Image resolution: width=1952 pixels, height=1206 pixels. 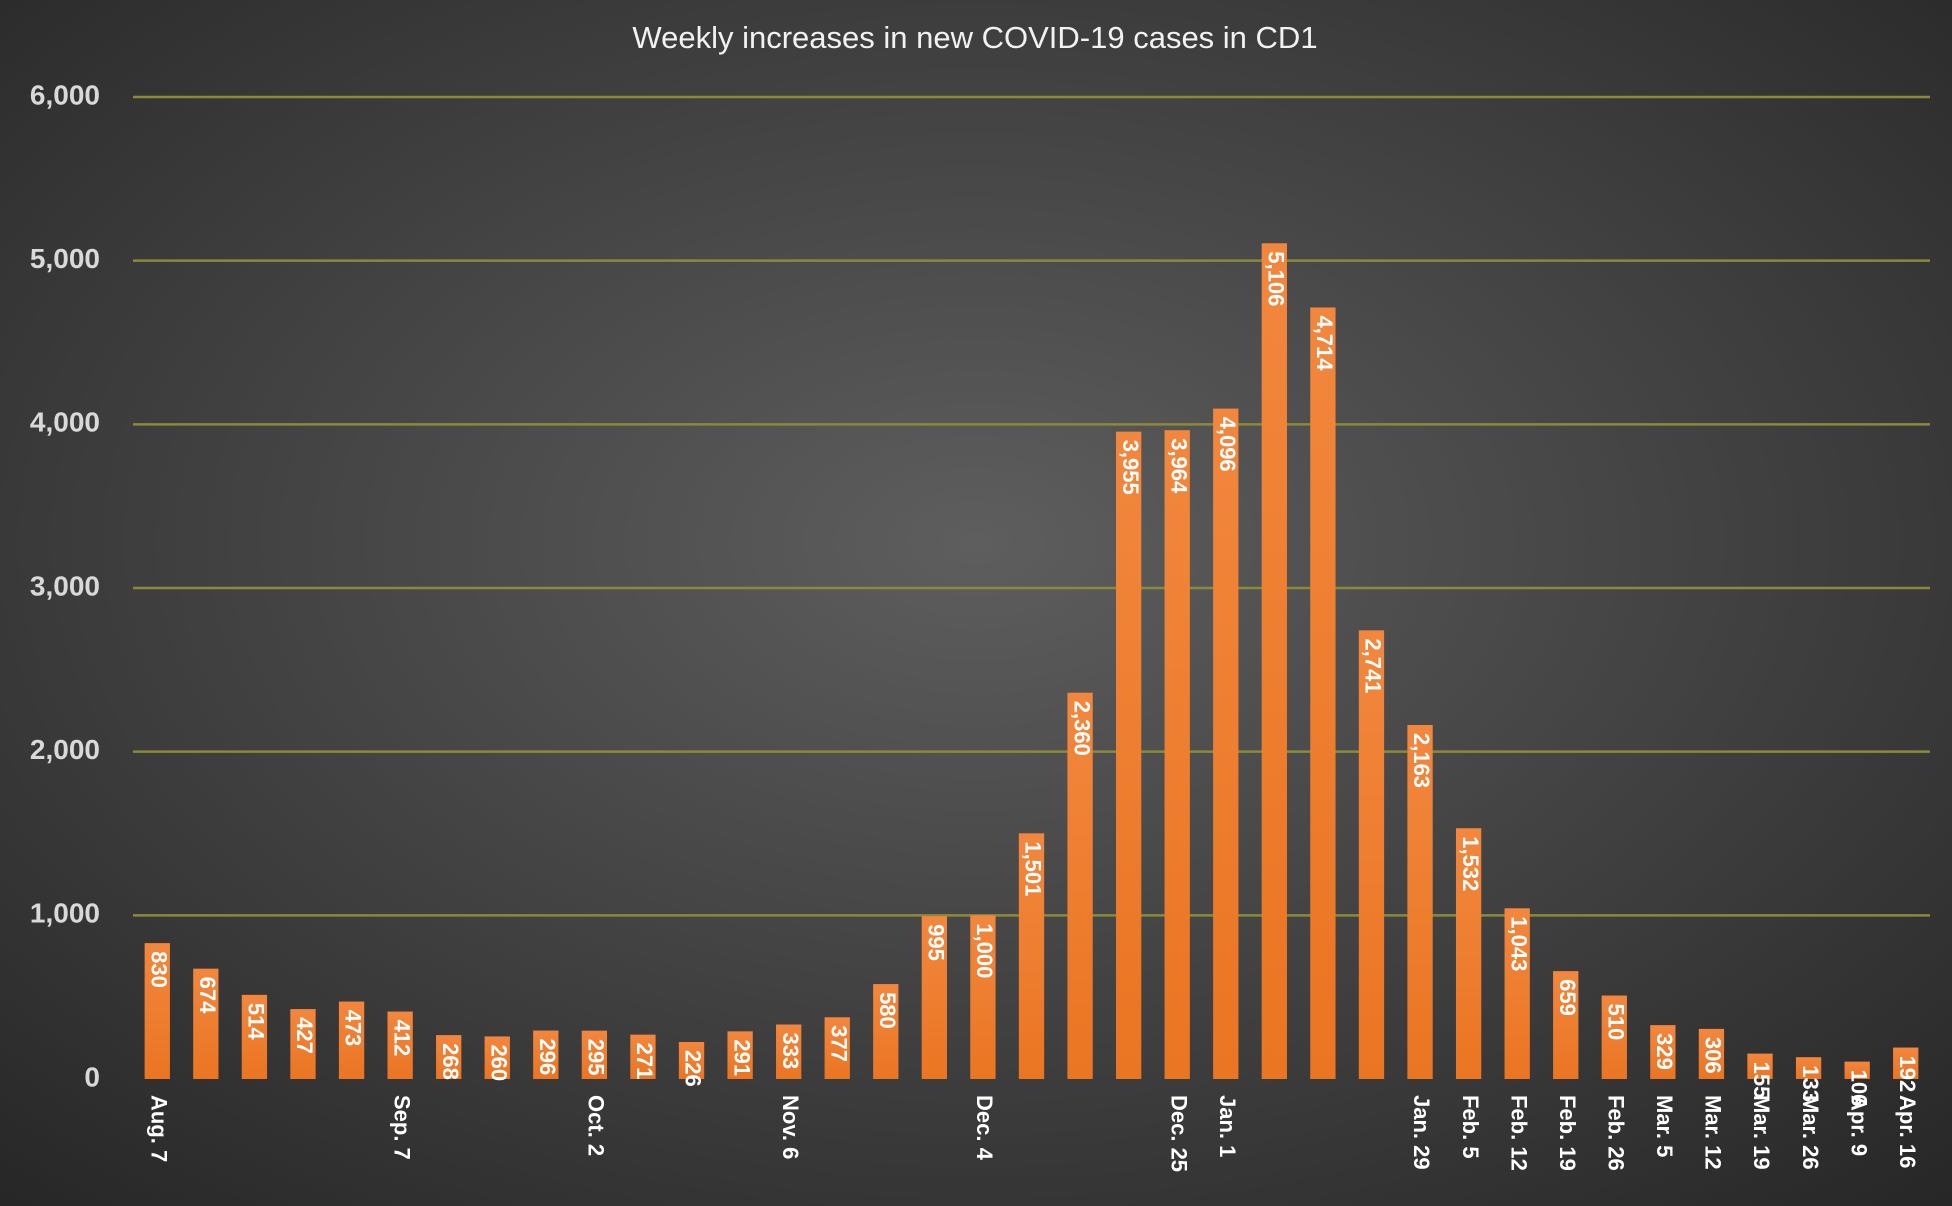 I want to click on value-label: 333, so click(x=790, y=1050).